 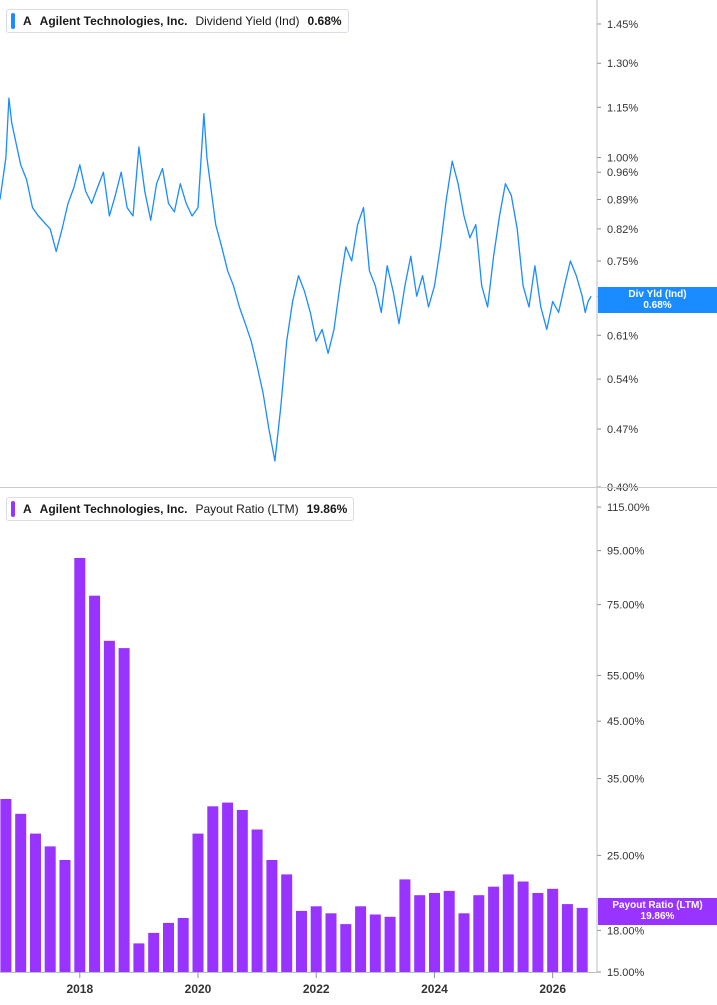 I want to click on legend-value: 0.68%, so click(x=324, y=21).